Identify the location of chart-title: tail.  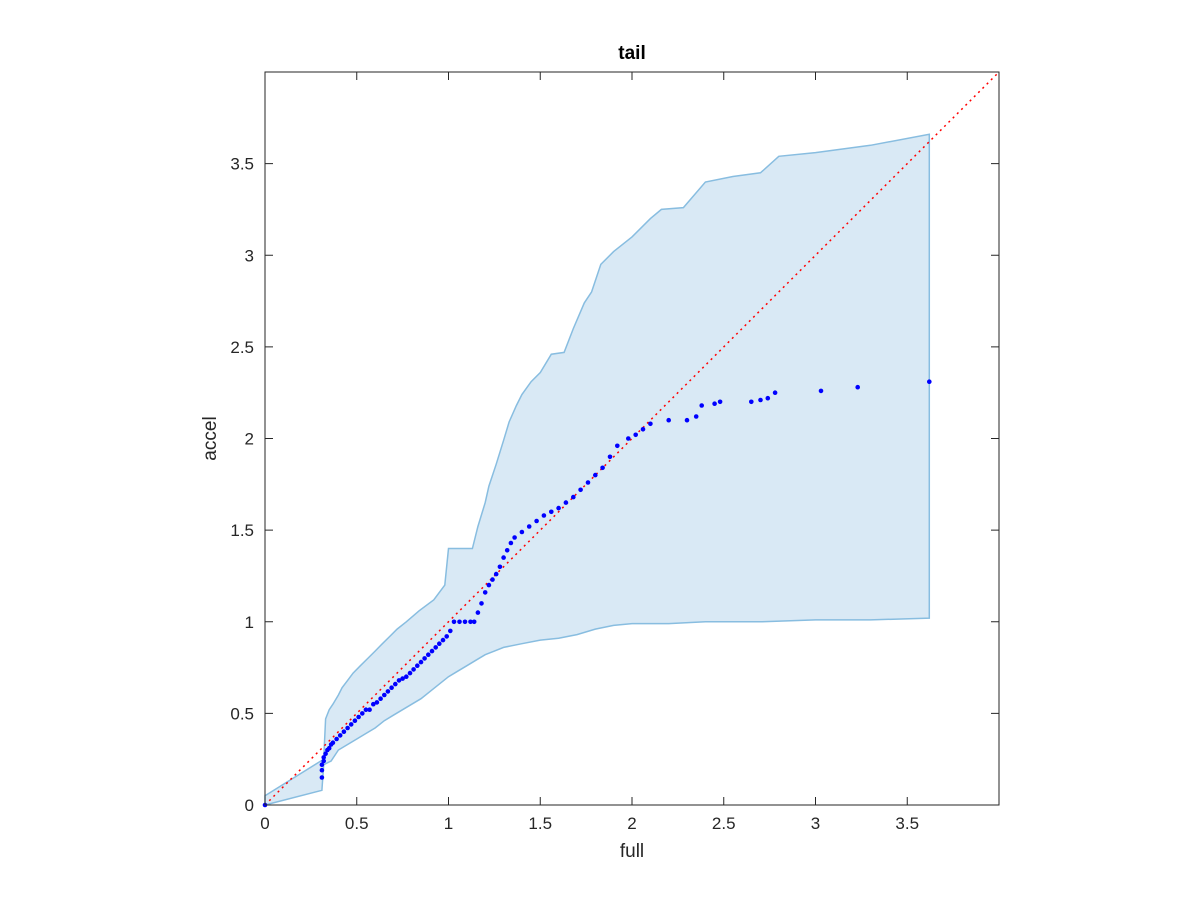
(631, 53).